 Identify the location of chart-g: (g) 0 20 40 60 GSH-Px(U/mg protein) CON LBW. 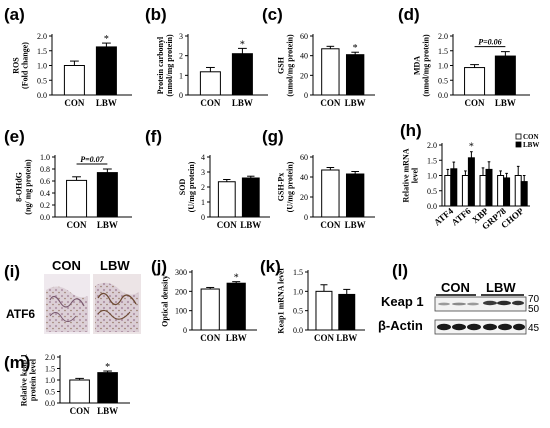
(318, 178).